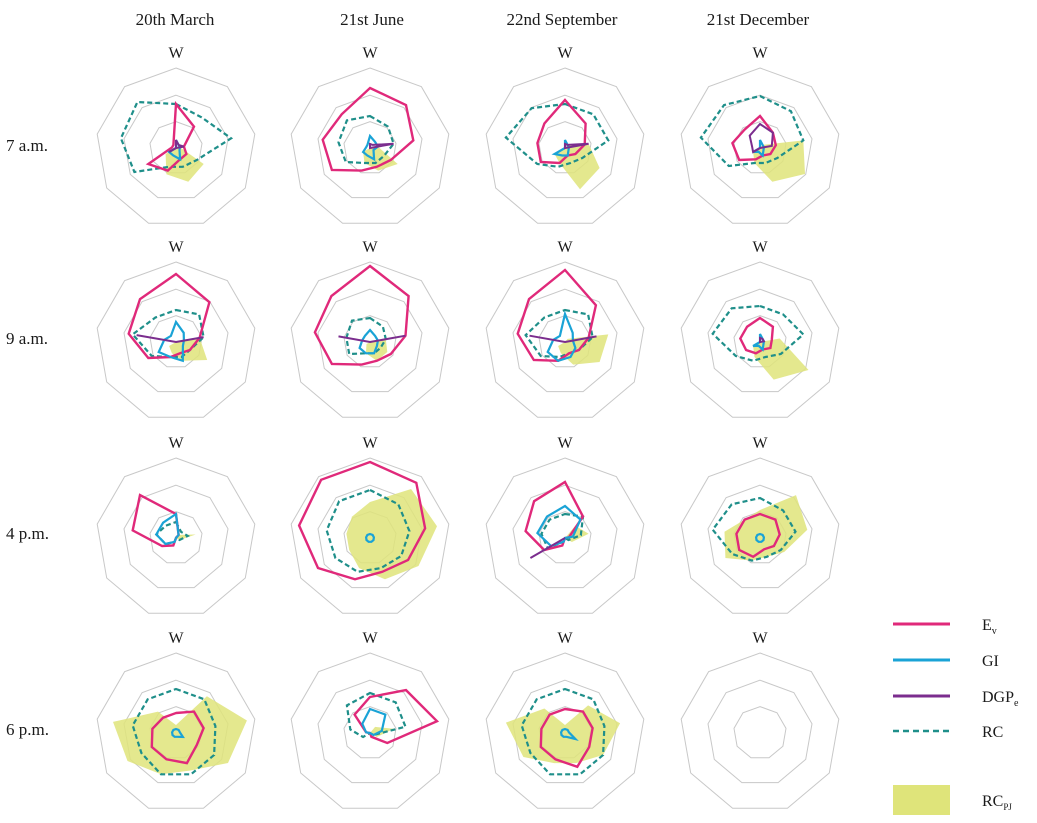 The height and width of the screenshot is (823, 1037). What do you see at coordinates (27, 338) in the screenshot?
I see `row-label-2: 9 a.m.` at bounding box center [27, 338].